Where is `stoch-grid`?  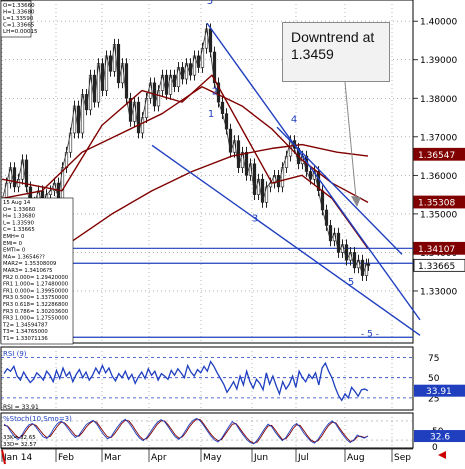
stoch-grid is located at coordinates (207, 430).